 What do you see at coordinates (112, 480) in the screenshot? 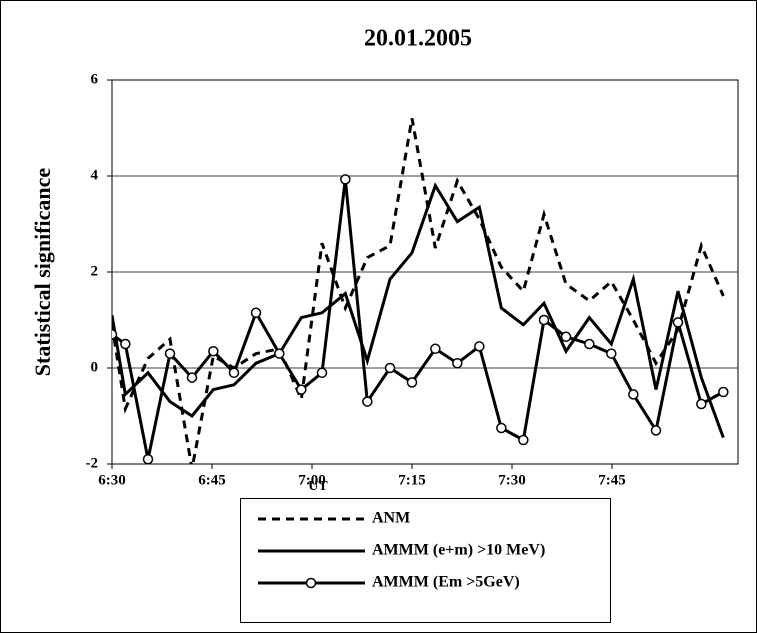
I see `x-tick-label: 6:30` at bounding box center [112, 480].